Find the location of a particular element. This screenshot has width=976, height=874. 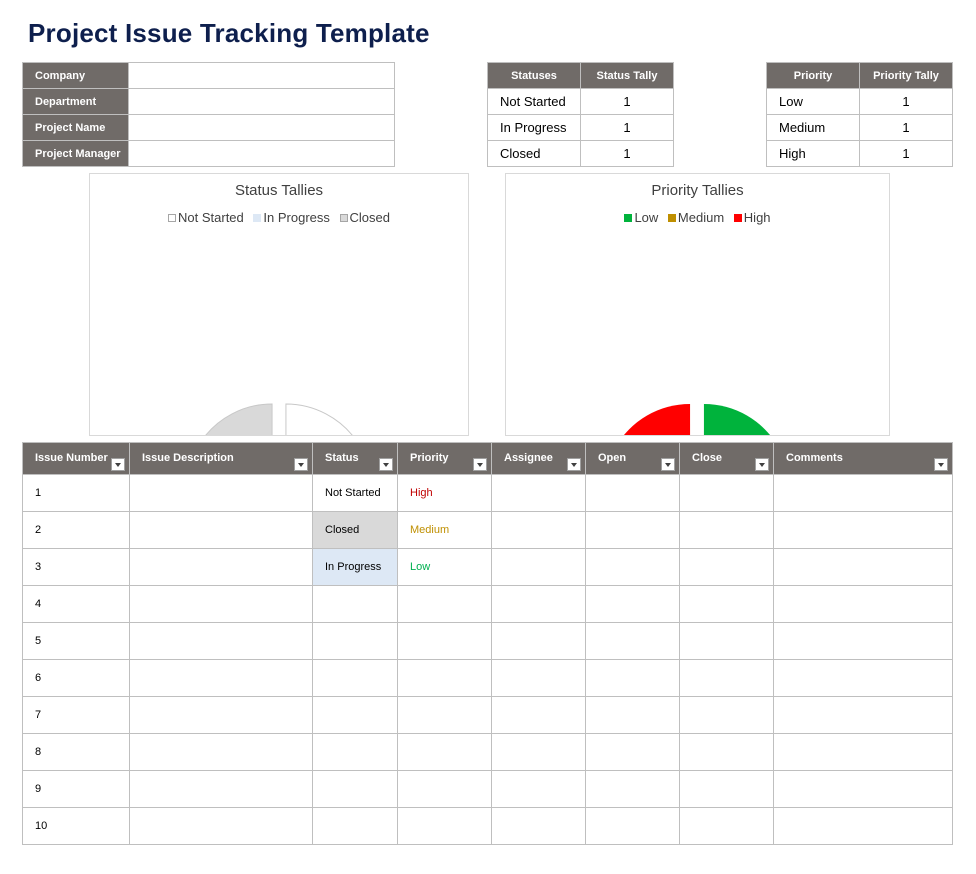

status-name: Closed is located at coordinates (534, 153).